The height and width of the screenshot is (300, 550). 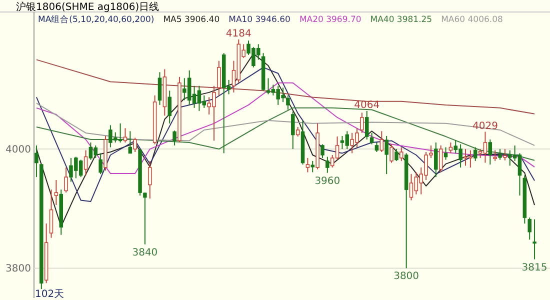 What do you see at coordinates (239, 34) in the screenshot?
I see `annotation: 4184` at bounding box center [239, 34].